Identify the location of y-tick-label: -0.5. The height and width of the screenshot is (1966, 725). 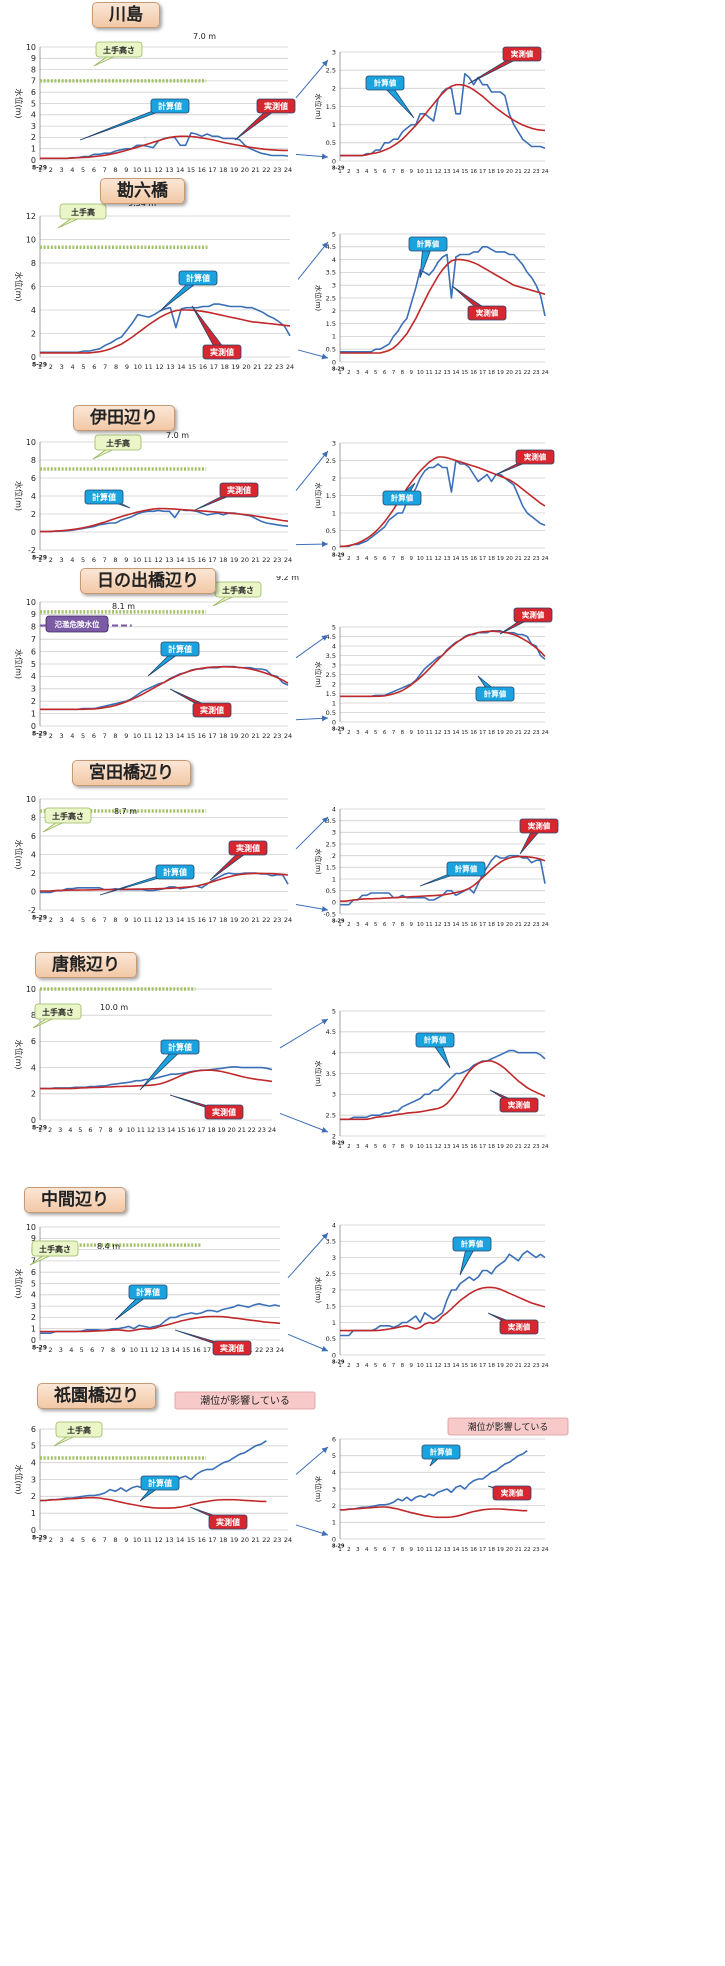
(329, 914).